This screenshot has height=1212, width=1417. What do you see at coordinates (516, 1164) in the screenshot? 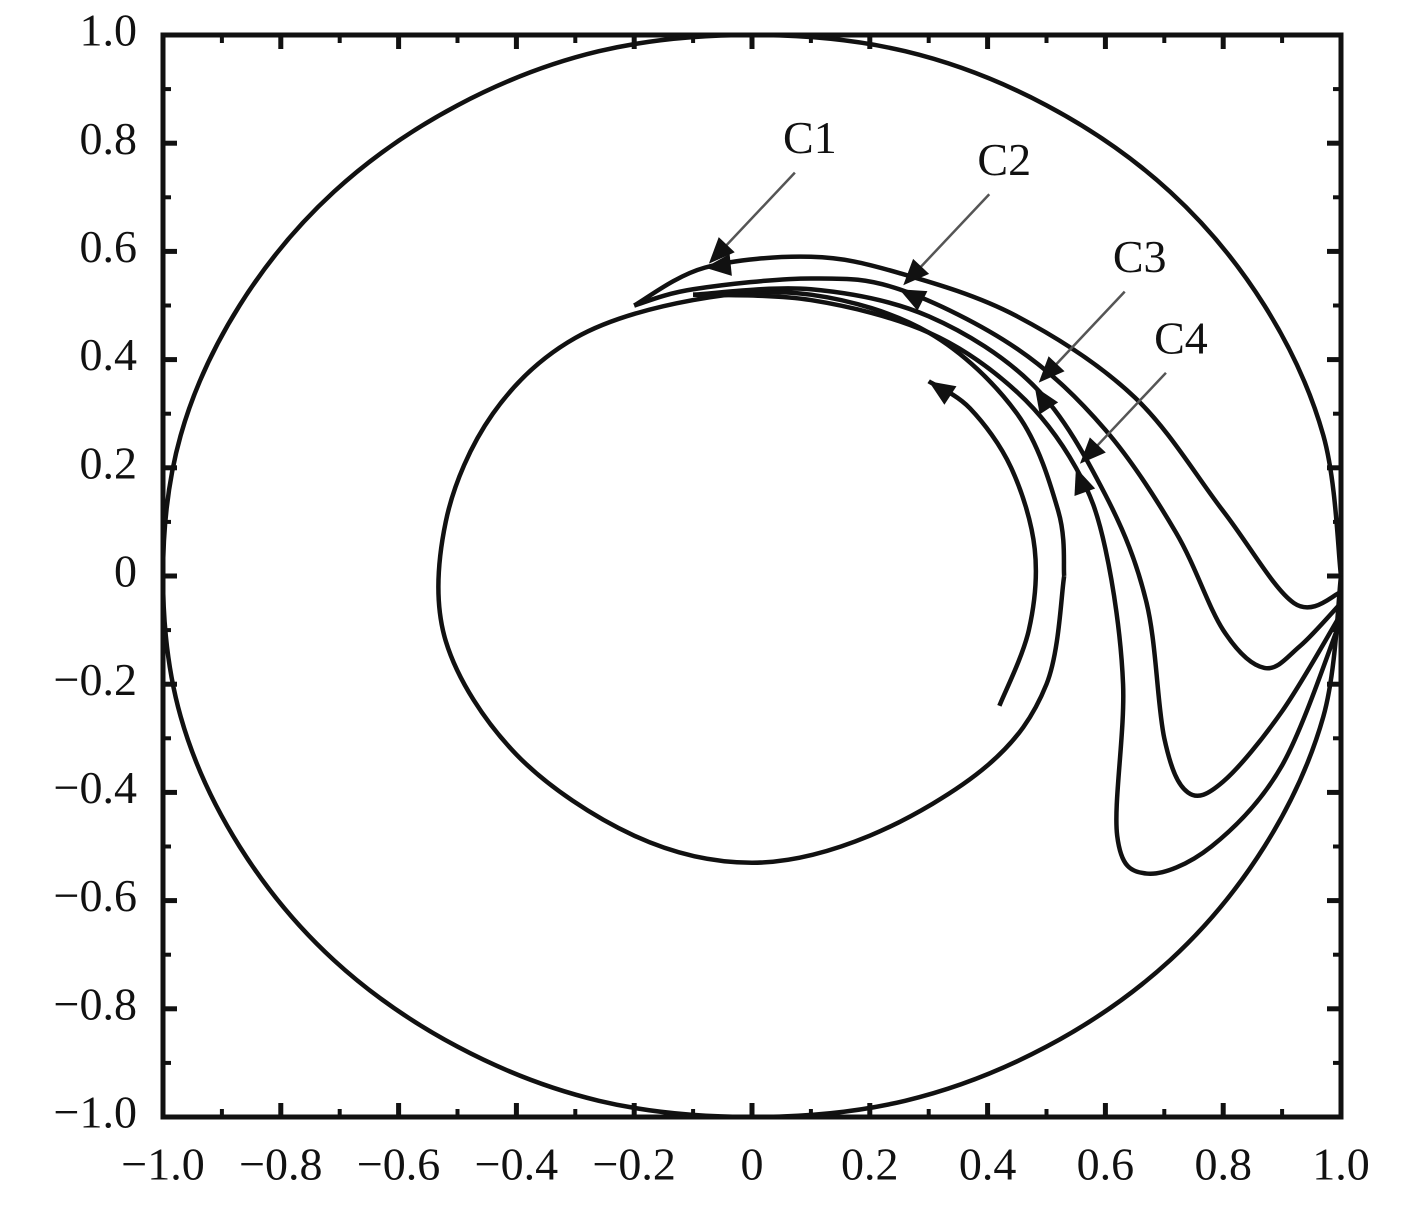
I see `x-tick-label: −0.4` at bounding box center [516, 1164].